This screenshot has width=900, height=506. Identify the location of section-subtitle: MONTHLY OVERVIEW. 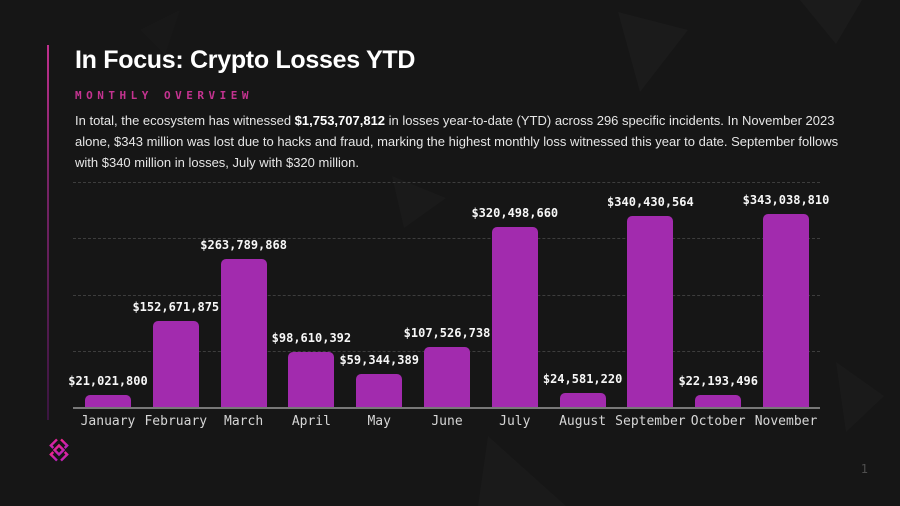
(164, 95).